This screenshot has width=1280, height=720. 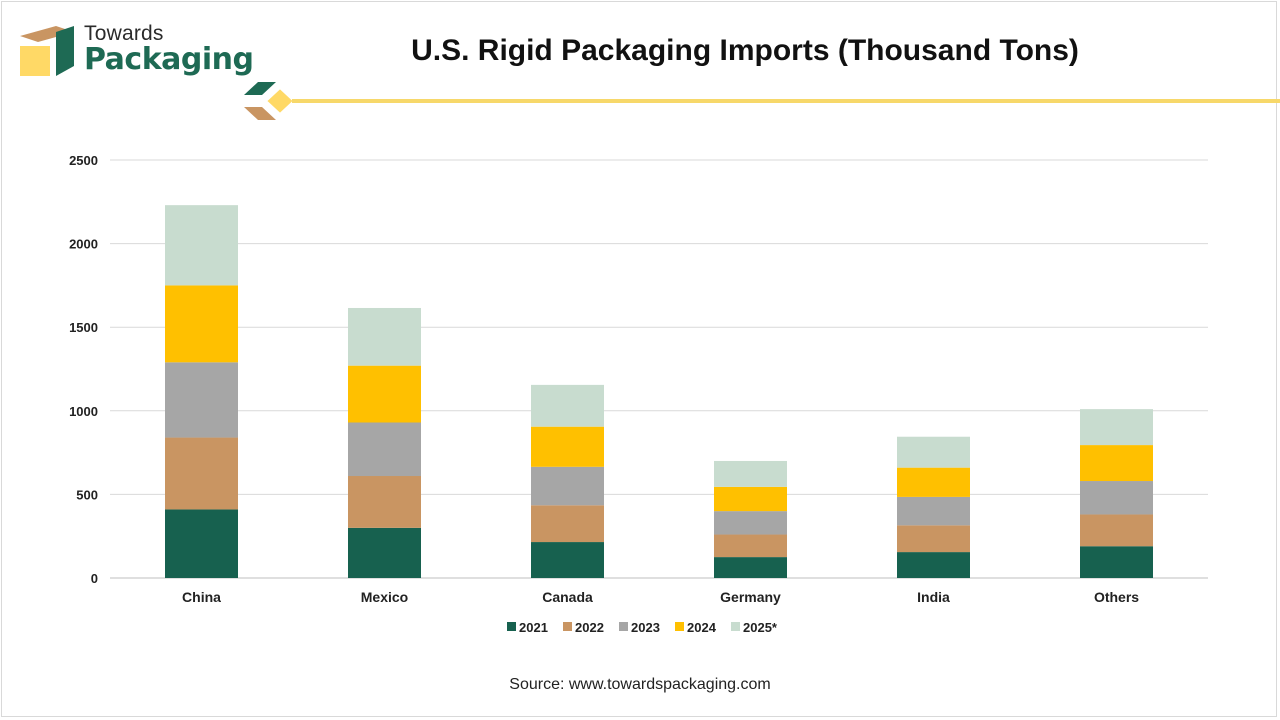 I want to click on legend-label: 2024, so click(x=702, y=627).